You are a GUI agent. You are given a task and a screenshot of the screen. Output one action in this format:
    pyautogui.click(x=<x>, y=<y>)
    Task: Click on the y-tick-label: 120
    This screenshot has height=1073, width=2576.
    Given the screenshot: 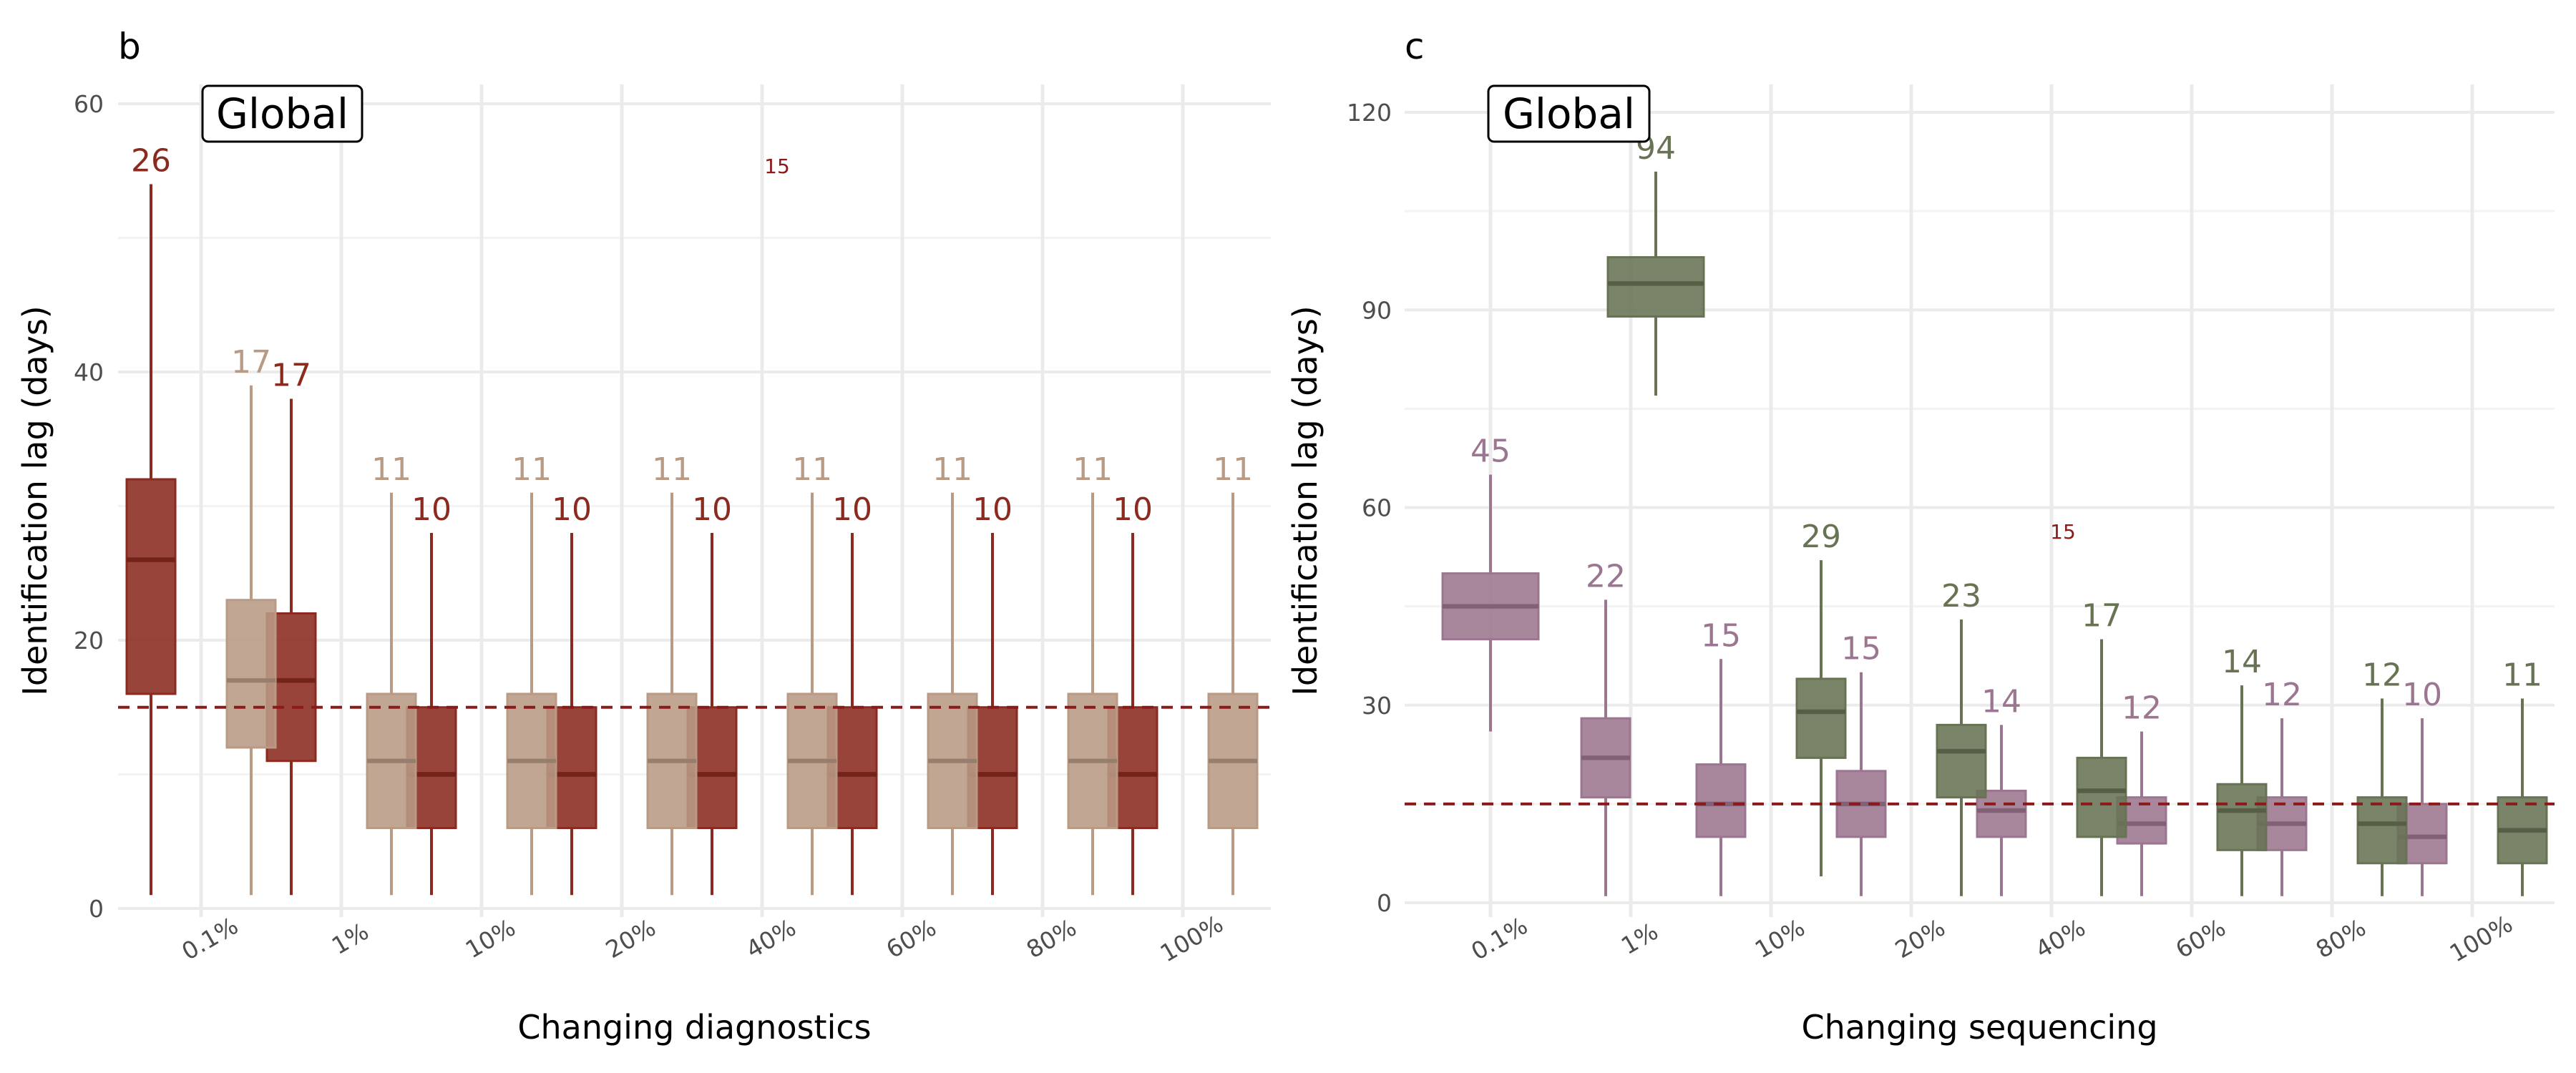 What is the action you would take?
    pyautogui.click(x=1369, y=113)
    